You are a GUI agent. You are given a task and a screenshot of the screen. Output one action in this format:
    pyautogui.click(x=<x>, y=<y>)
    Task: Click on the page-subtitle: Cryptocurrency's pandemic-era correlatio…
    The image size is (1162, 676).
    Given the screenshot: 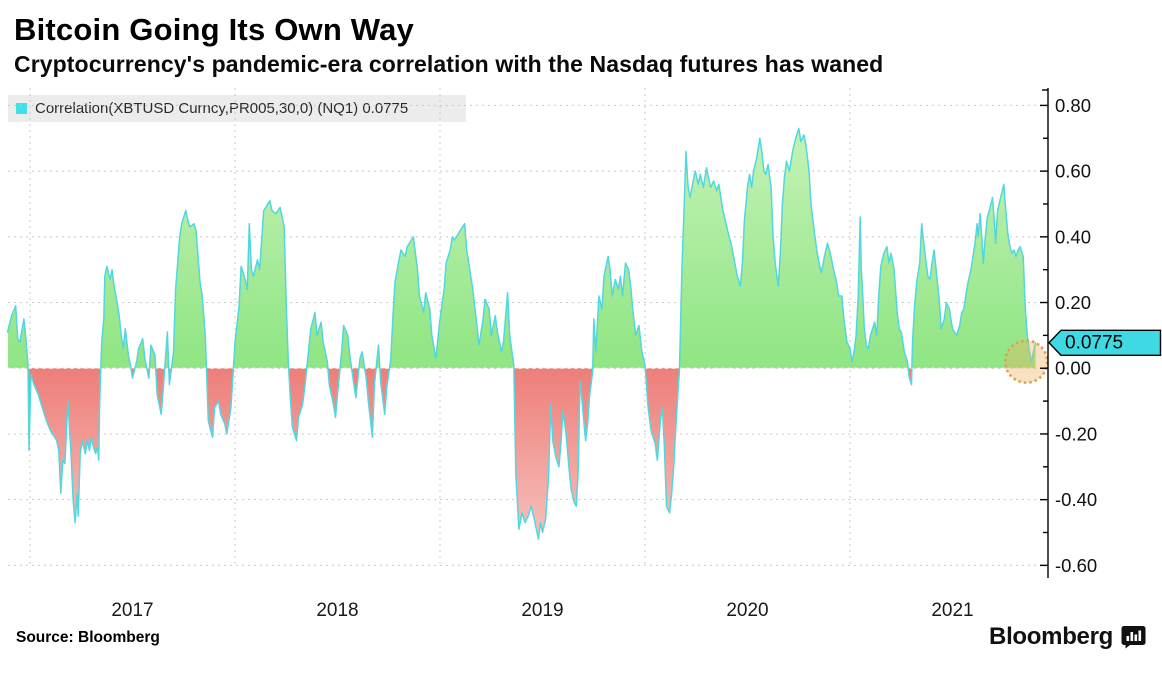 What is the action you would take?
    pyautogui.click(x=449, y=64)
    